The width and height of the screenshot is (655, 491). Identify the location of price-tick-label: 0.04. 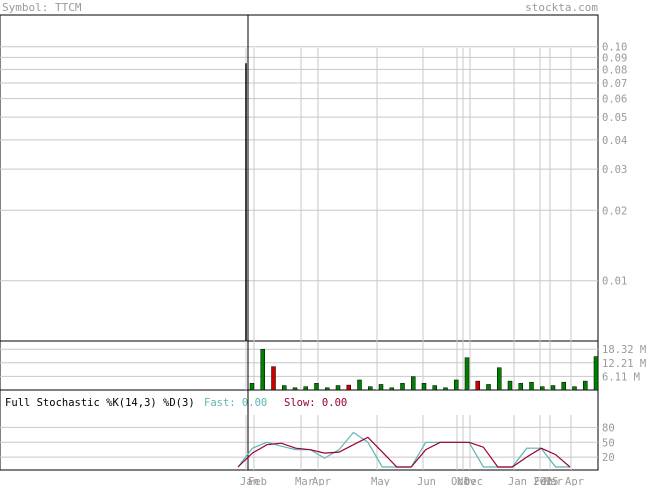
(614, 141).